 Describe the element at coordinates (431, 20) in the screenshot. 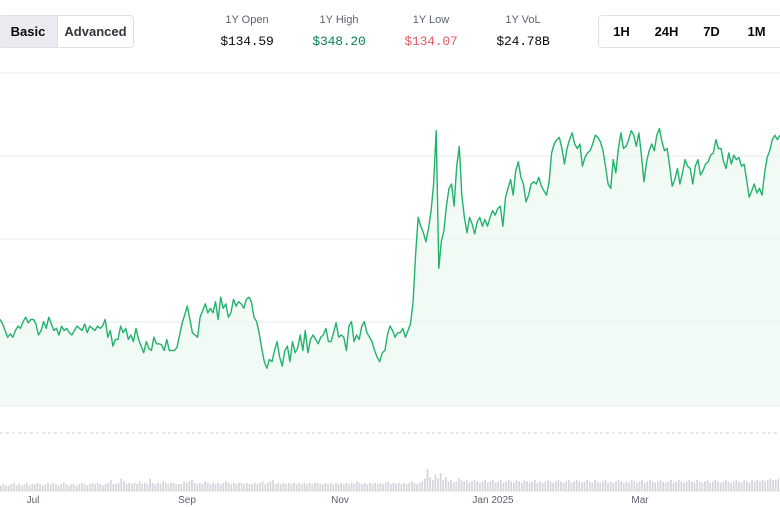

I see `stat-label: 1Y Low` at that location.